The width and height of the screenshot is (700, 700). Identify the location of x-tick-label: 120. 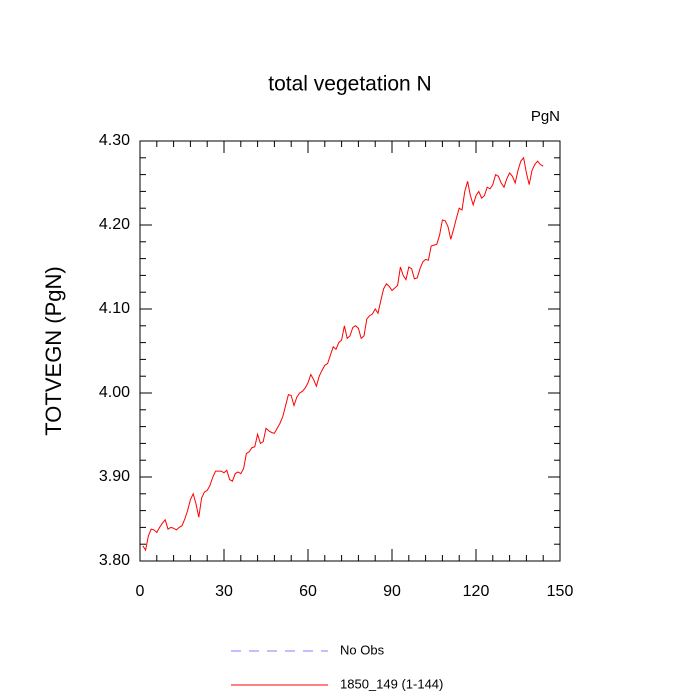
(476, 591).